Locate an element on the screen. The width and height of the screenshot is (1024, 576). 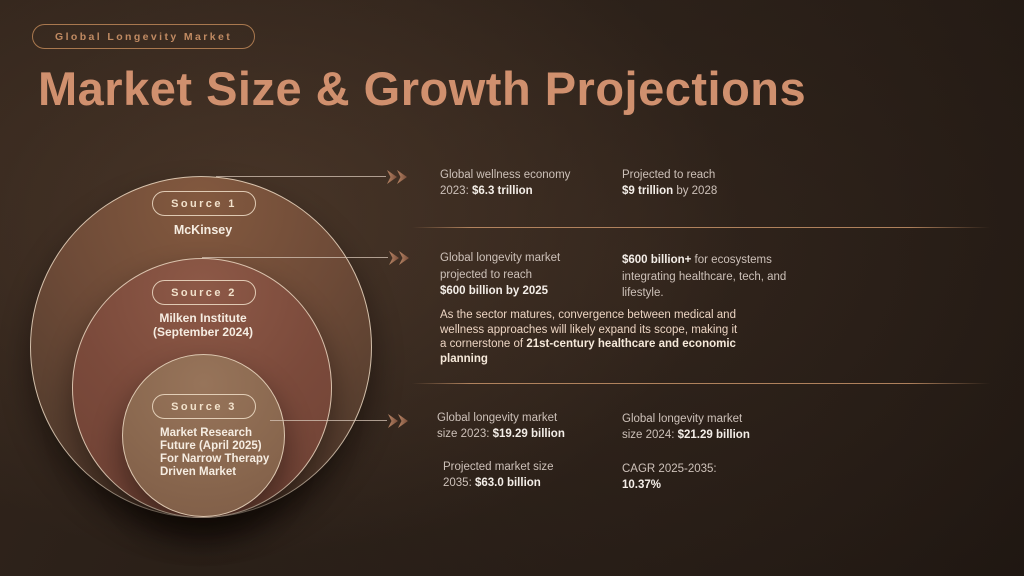
category-badge-label: Global Longevity Market is located at coordinates (144, 36).